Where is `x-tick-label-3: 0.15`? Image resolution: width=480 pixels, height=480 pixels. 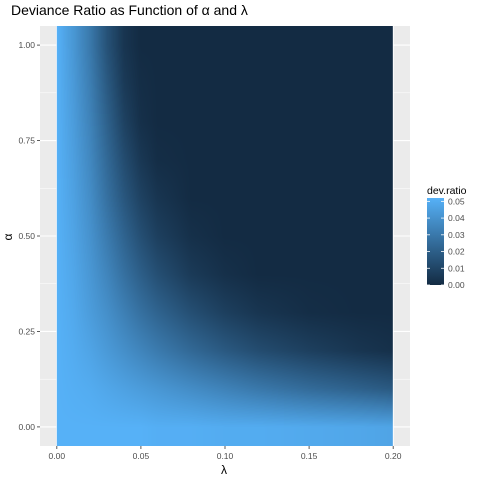
x-tick-label-3: 0.15 is located at coordinates (309, 456).